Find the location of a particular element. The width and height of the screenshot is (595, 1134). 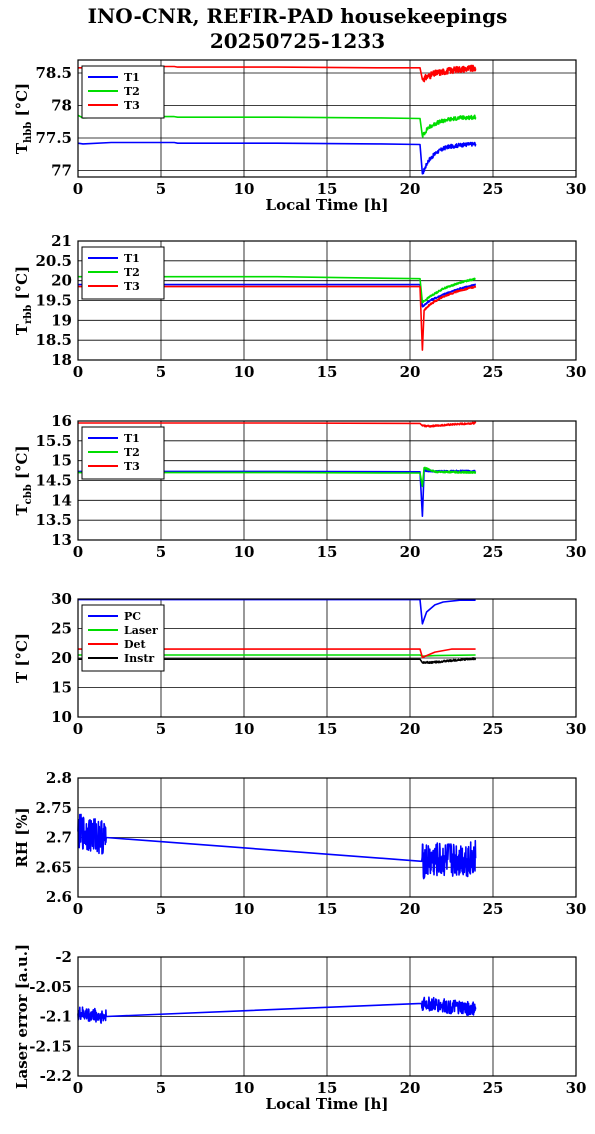

y-tick-label: 16 is located at coordinates (61, 421).